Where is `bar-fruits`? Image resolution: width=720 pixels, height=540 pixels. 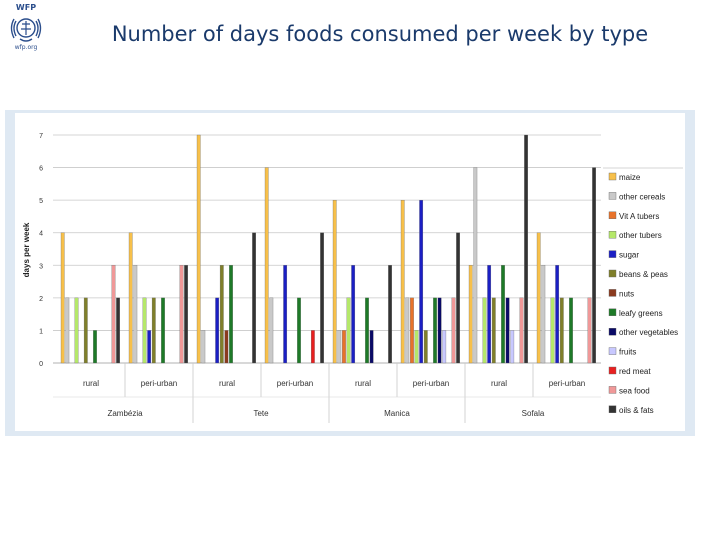 bar-fruits is located at coordinates (444, 347).